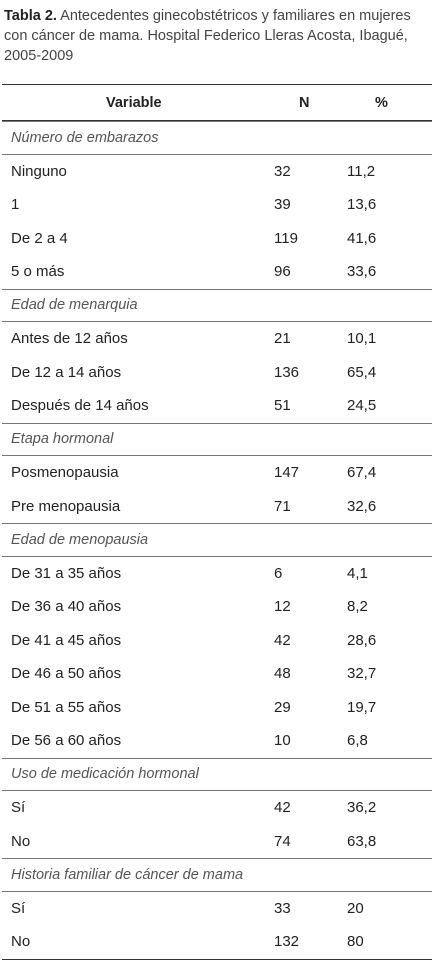 The width and height of the screenshot is (435, 977). Describe the element at coordinates (282, 908) in the screenshot. I see `cell-n: 33` at that location.